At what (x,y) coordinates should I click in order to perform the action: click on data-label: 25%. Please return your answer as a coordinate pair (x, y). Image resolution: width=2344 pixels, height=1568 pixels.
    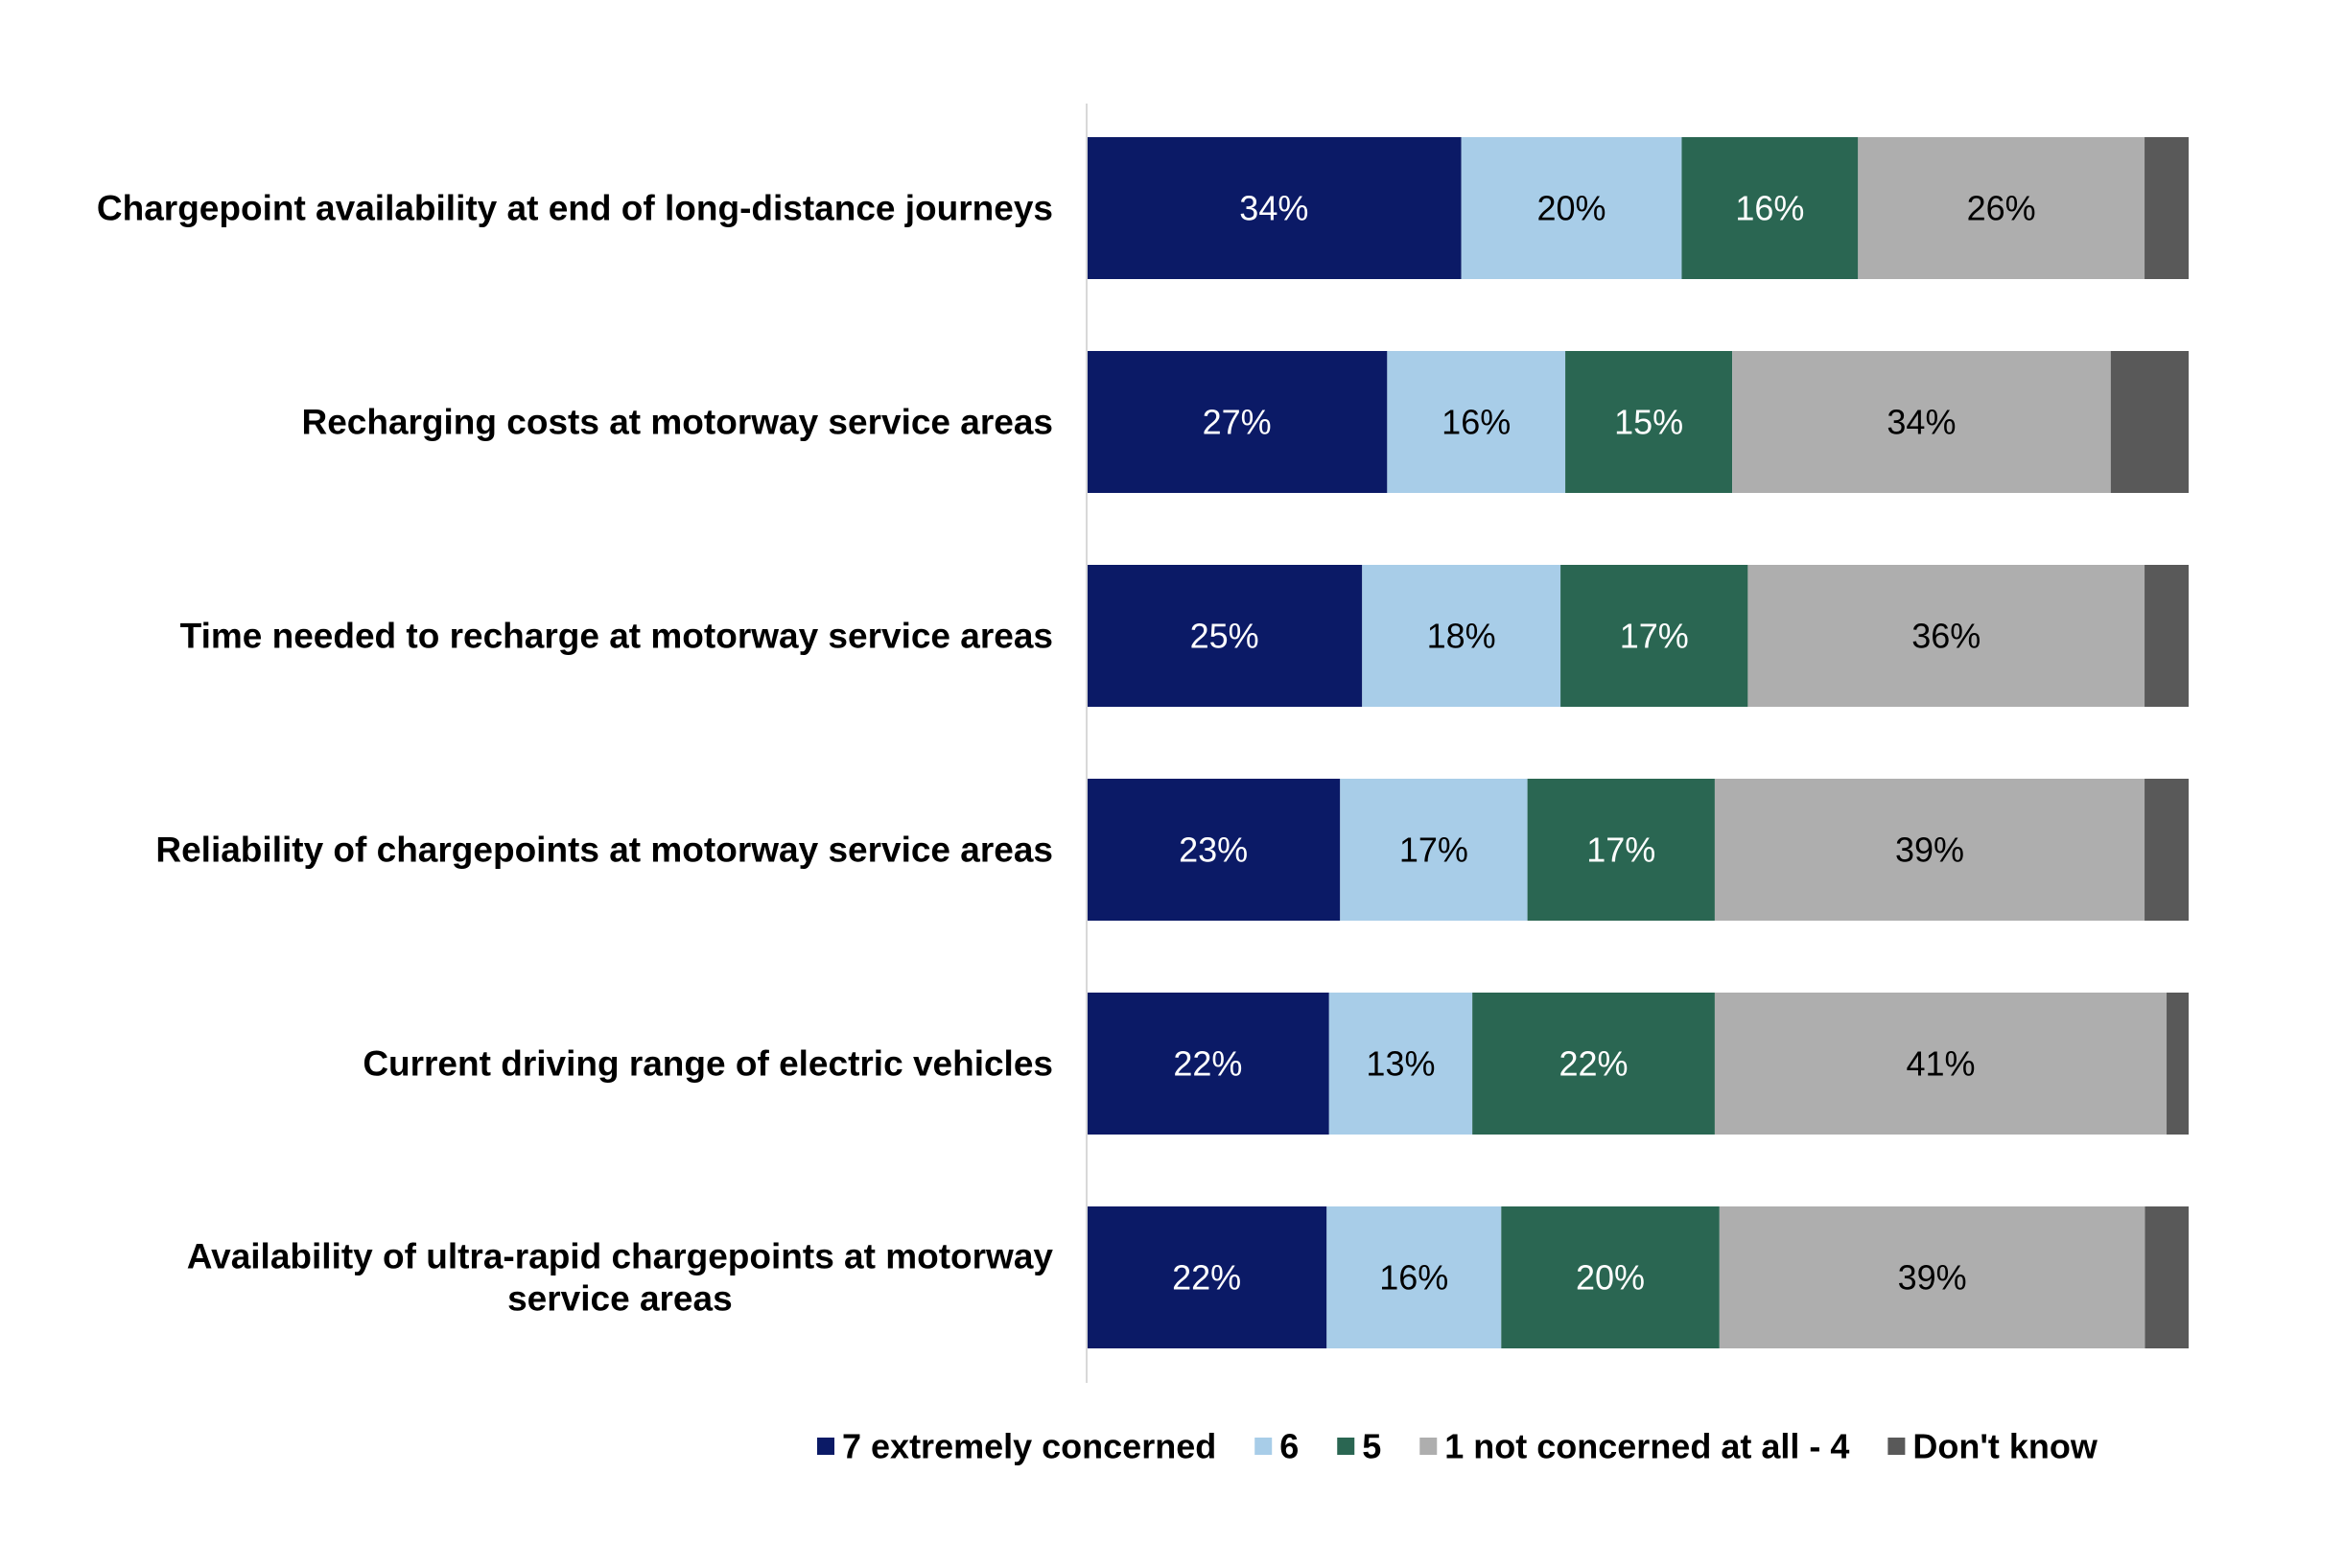
    Looking at the image, I should click on (1225, 637).